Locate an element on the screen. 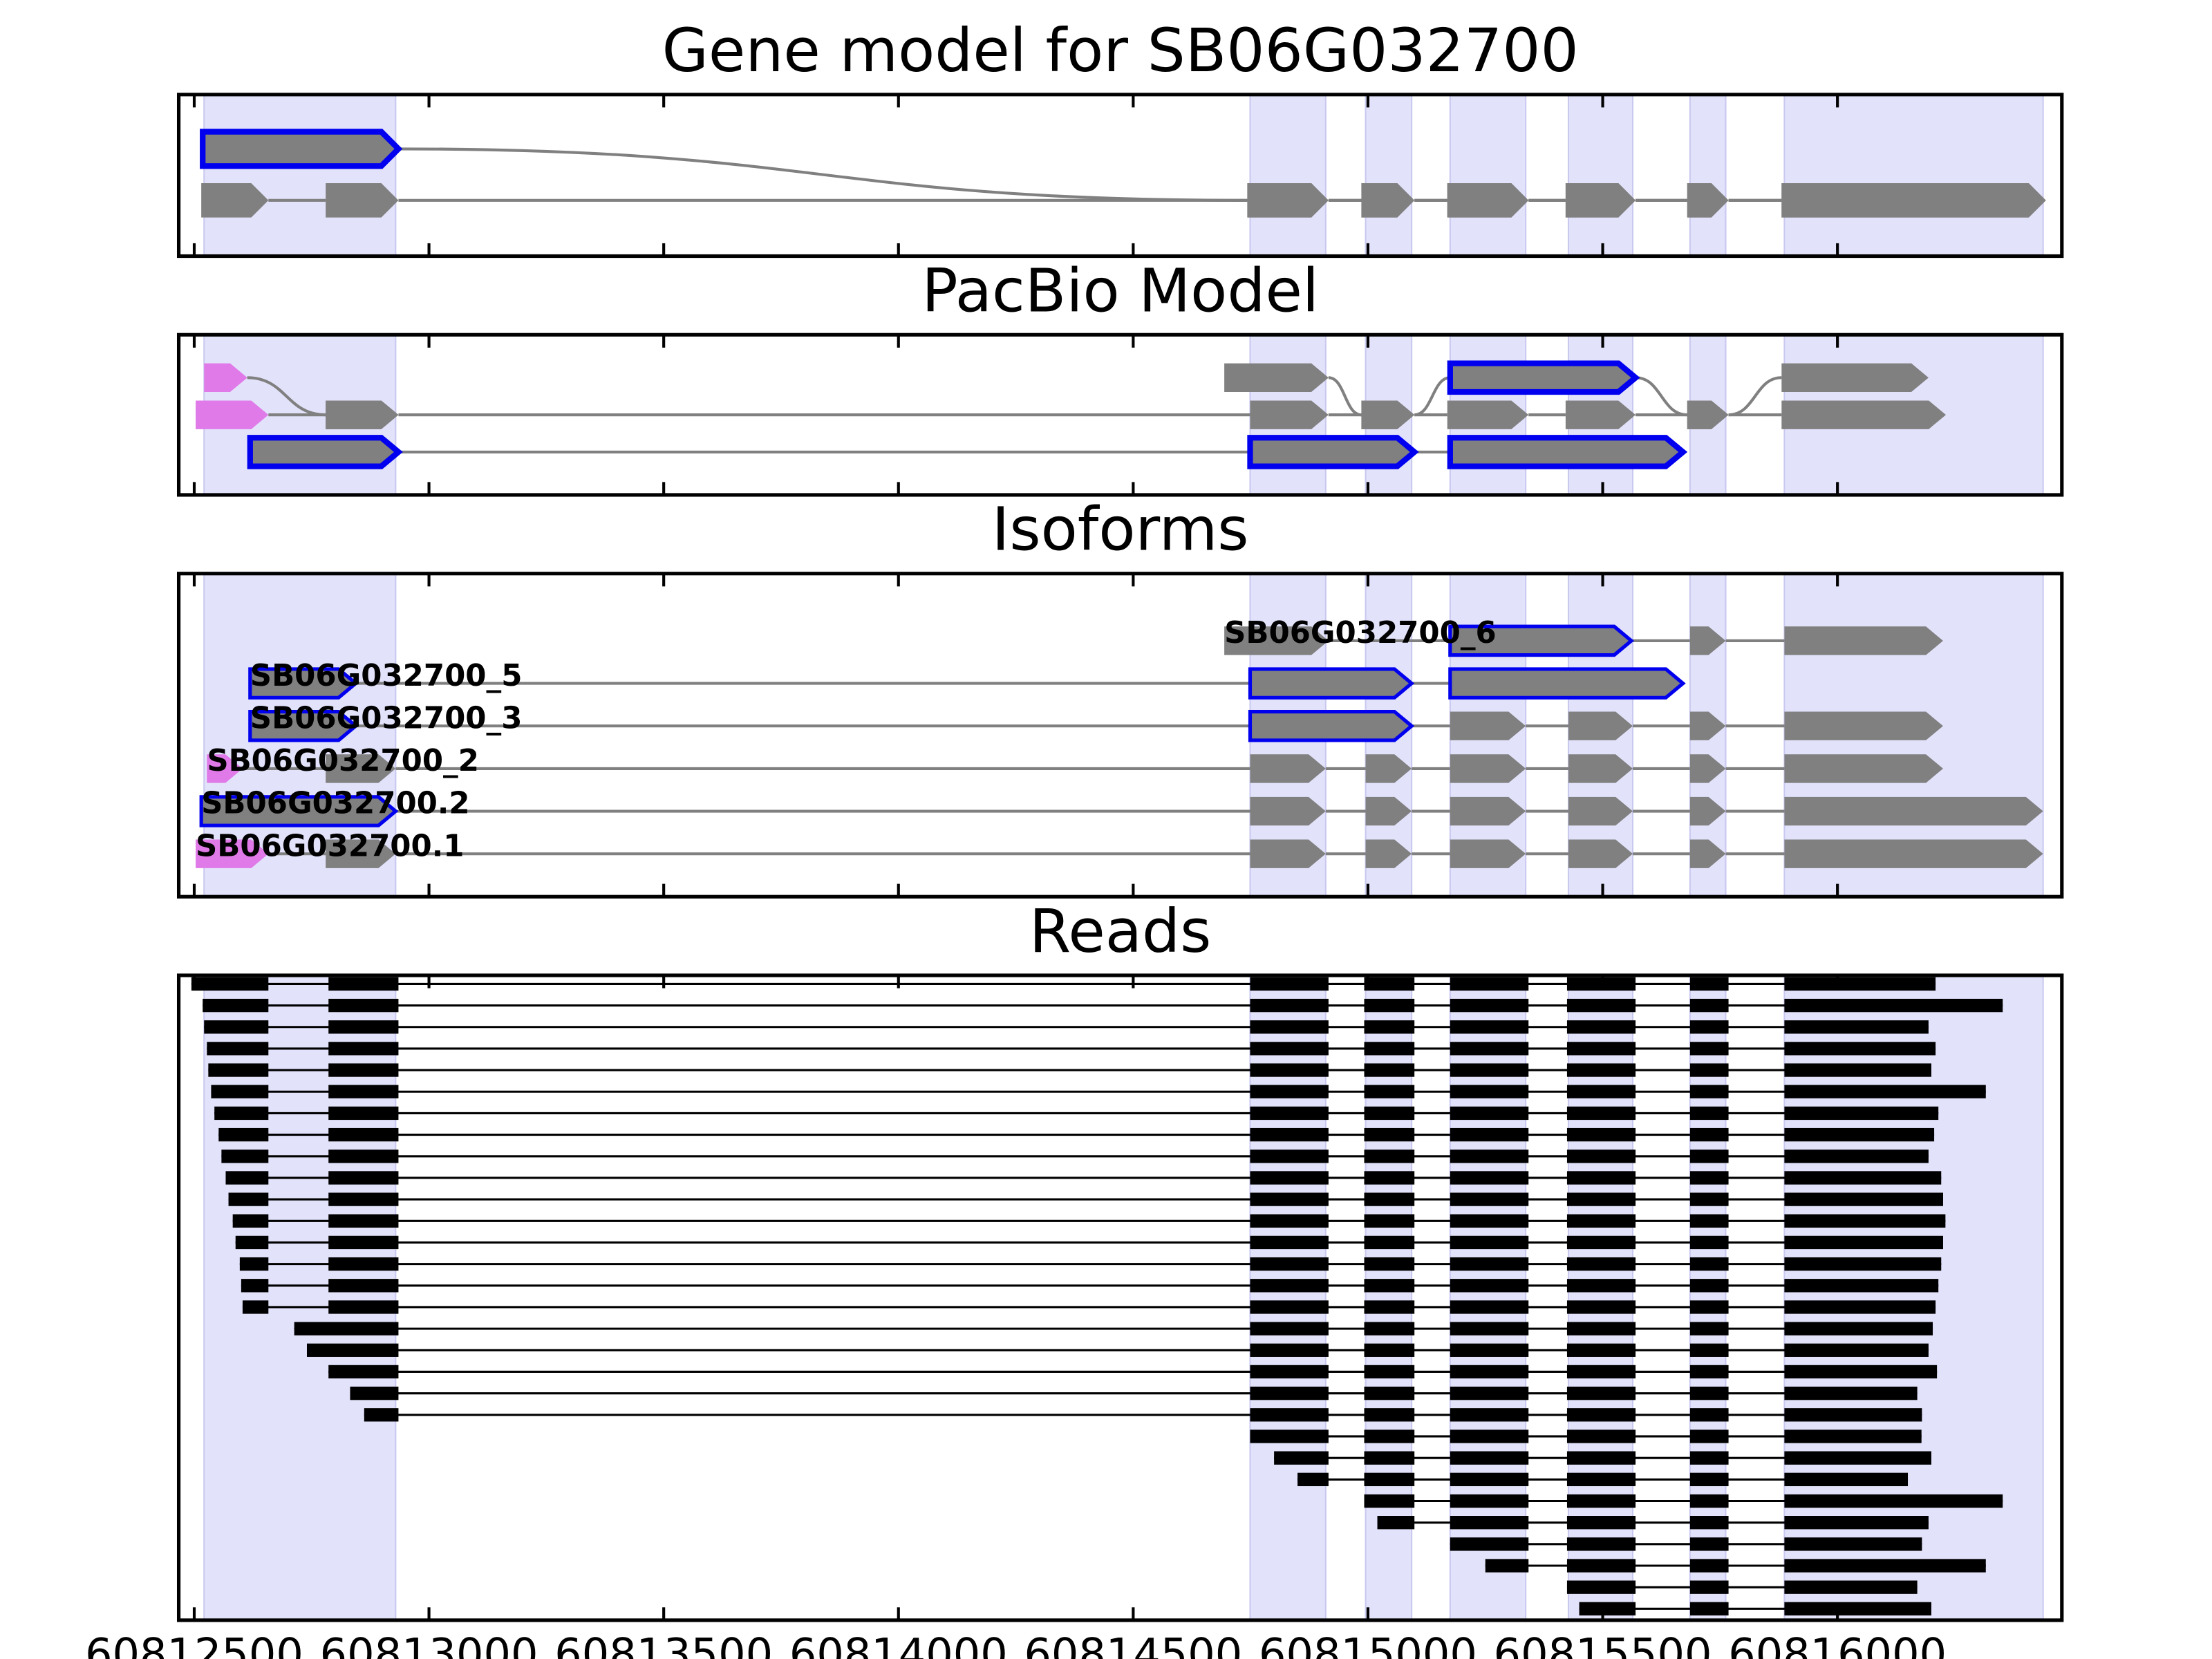 The width and height of the screenshot is (2212, 1659). panel-frame is located at coordinates (1120, 176).